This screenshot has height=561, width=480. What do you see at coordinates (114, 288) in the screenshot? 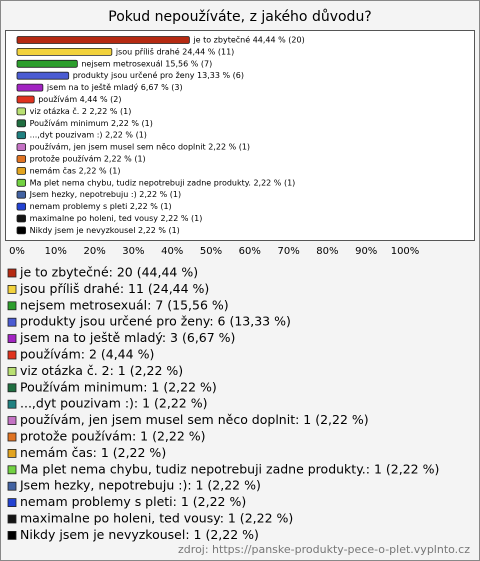
I see `legend-label: jsou příliš drahé: 11 (24,44 %)` at bounding box center [114, 288].